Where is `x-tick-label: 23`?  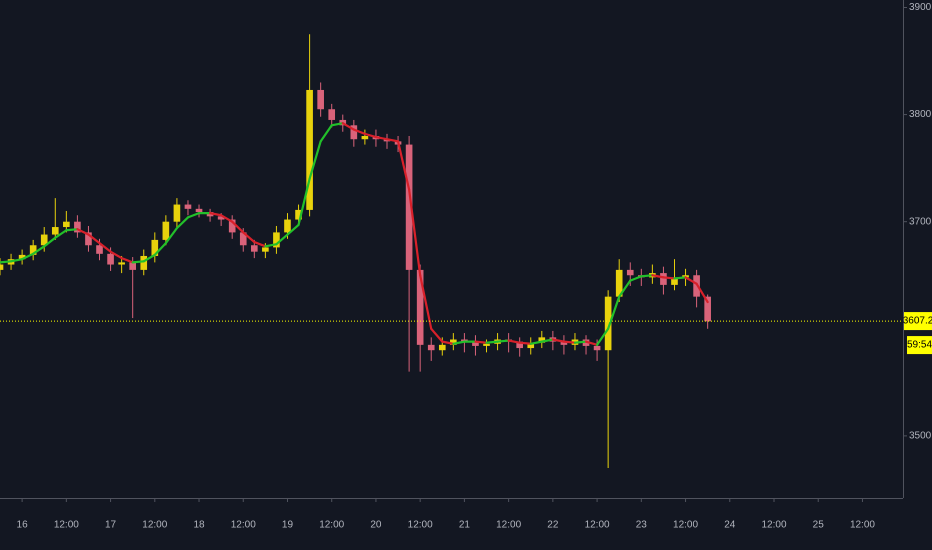
x-tick-label: 23 is located at coordinates (642, 525).